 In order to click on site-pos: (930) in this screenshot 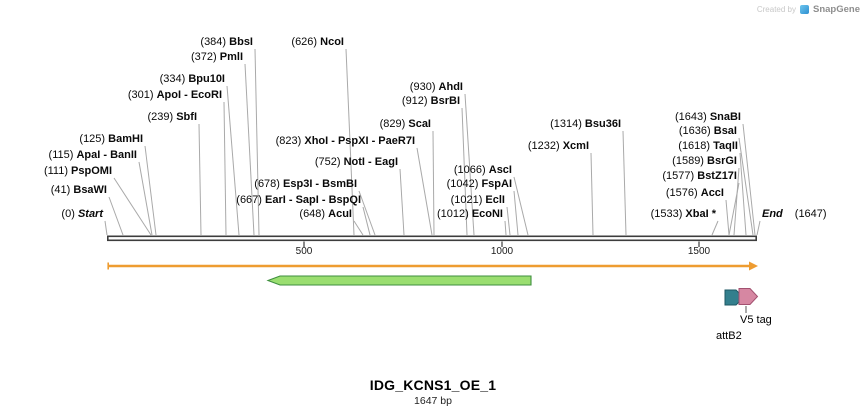, I will do `click(422, 87)`.